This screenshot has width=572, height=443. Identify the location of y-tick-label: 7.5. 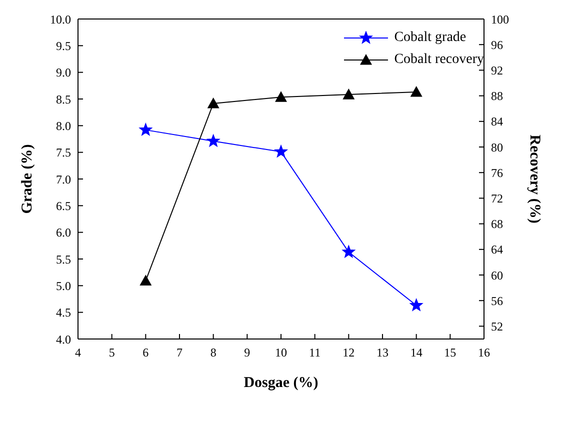
(63, 153).